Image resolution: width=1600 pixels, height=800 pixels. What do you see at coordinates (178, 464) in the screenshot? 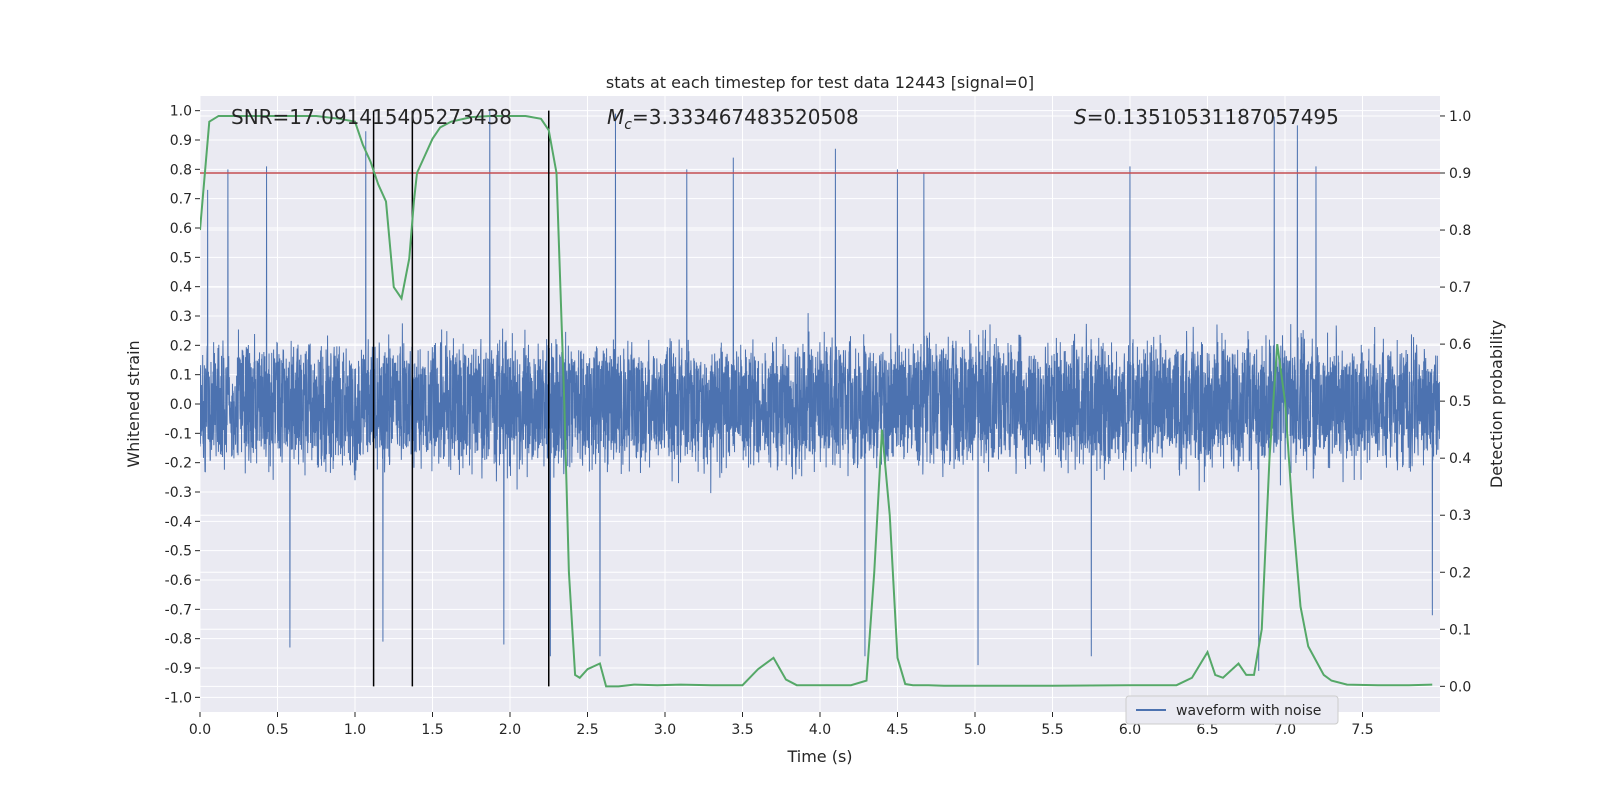
I see `y-tick-label: -0.2` at bounding box center [178, 464].